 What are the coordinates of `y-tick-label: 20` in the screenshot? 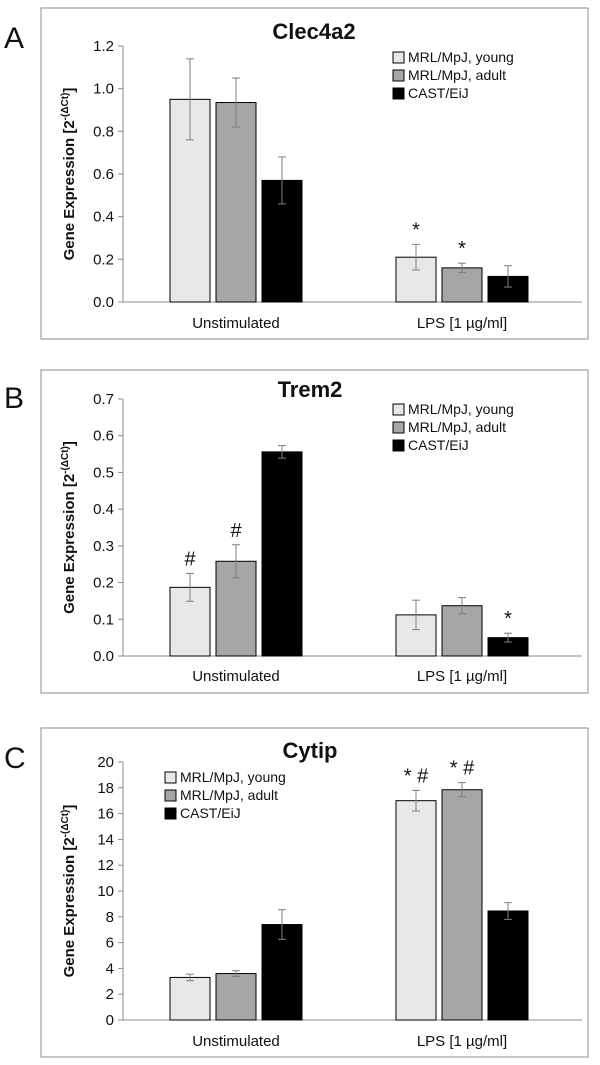 It's located at (105, 762).